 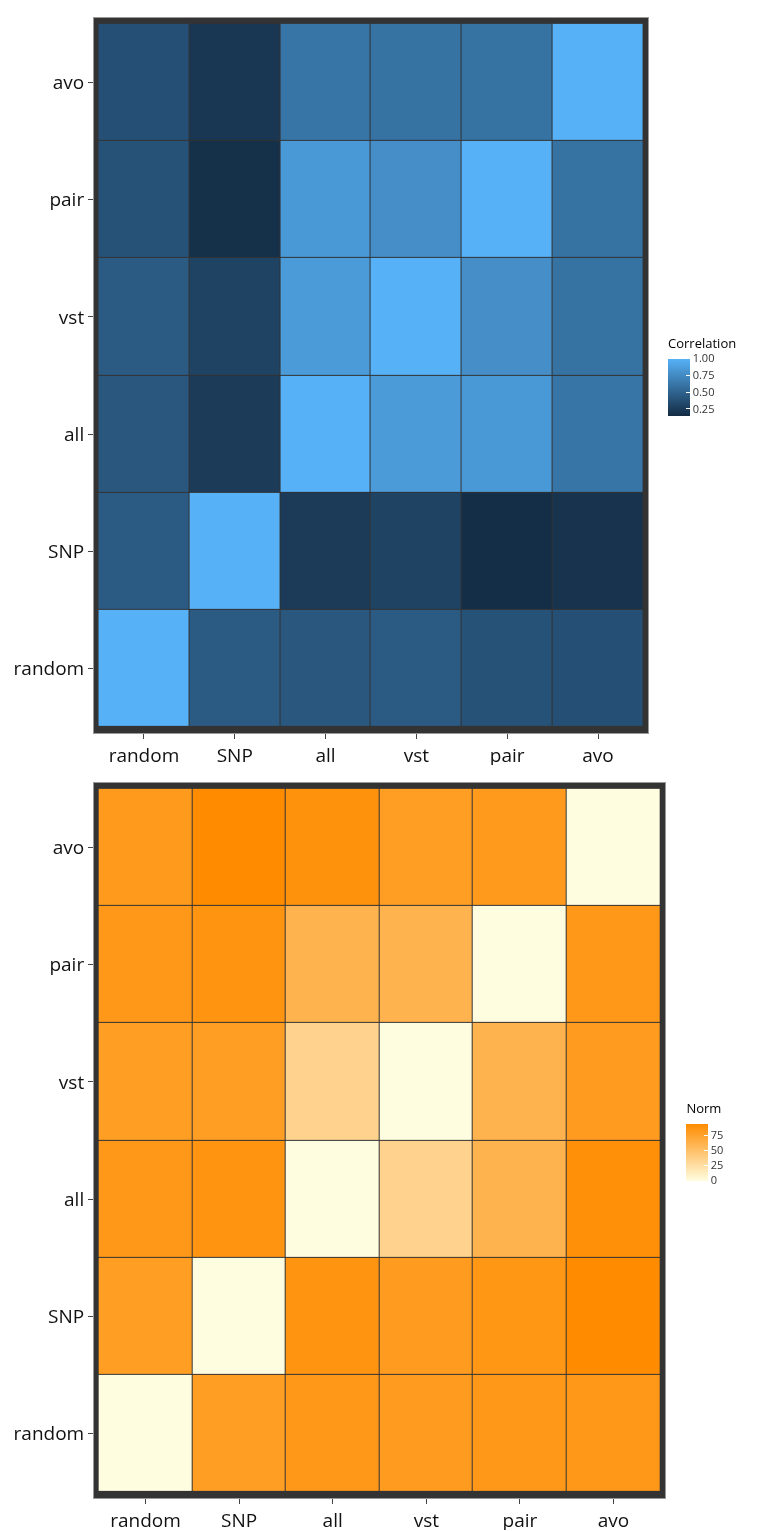 I want to click on color-bar-label: 0.25, so click(x=703, y=408).